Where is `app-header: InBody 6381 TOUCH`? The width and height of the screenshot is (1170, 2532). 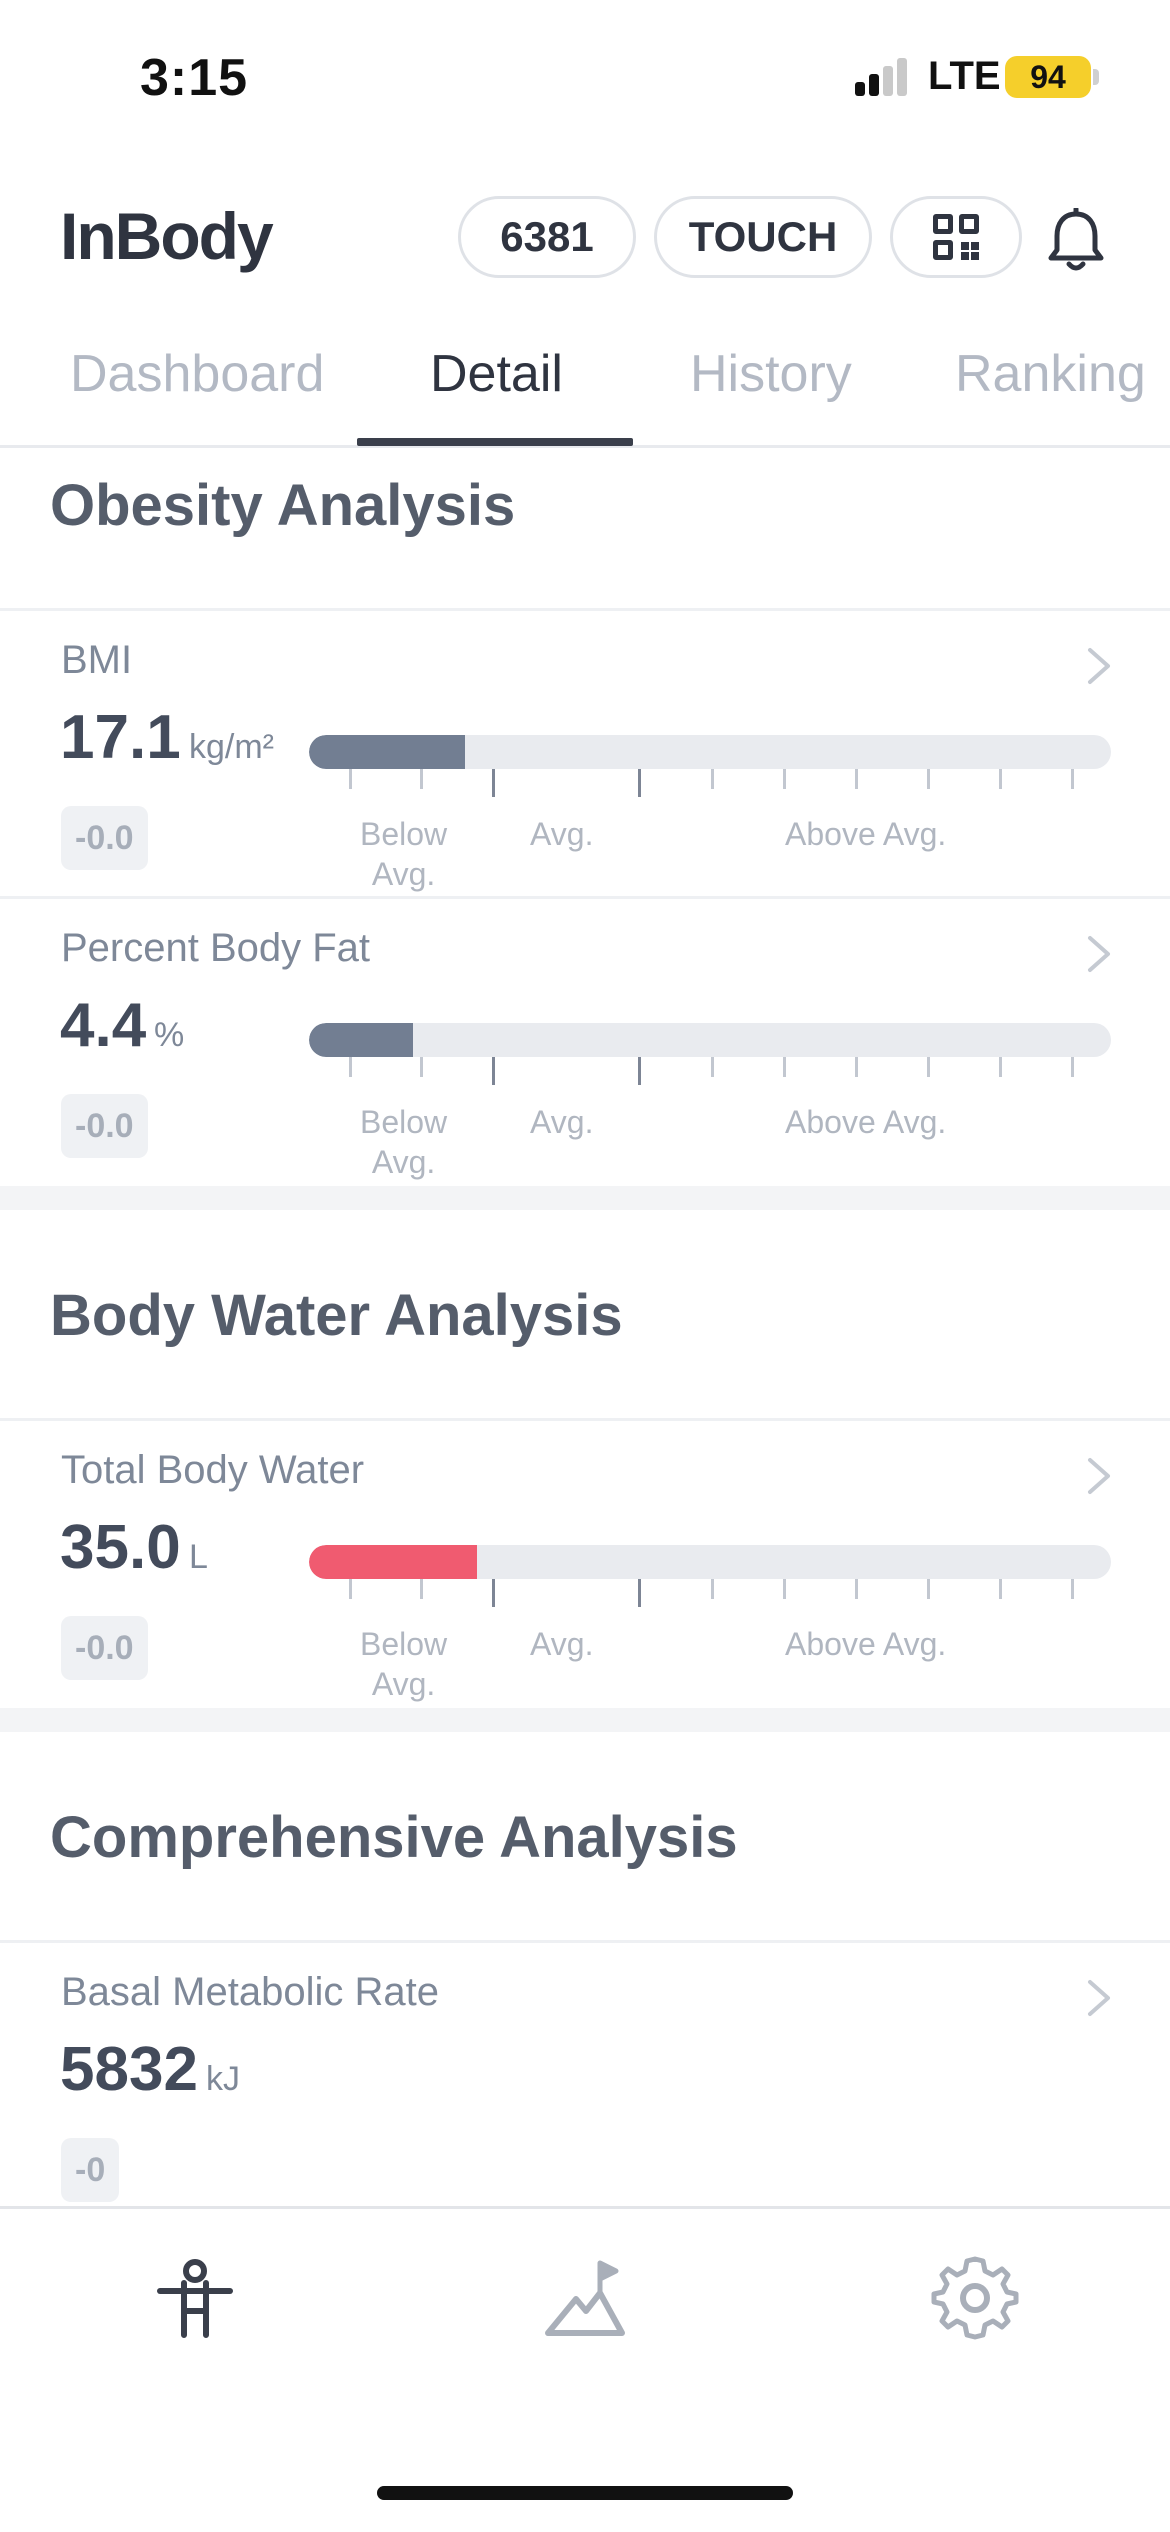
app-header: InBody 6381 TOUCH is located at coordinates (585, 235).